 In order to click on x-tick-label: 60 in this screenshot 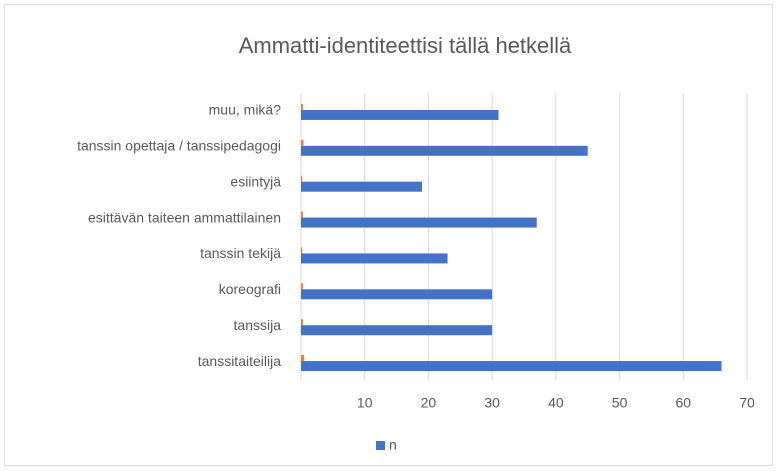, I will do `click(683, 403)`.